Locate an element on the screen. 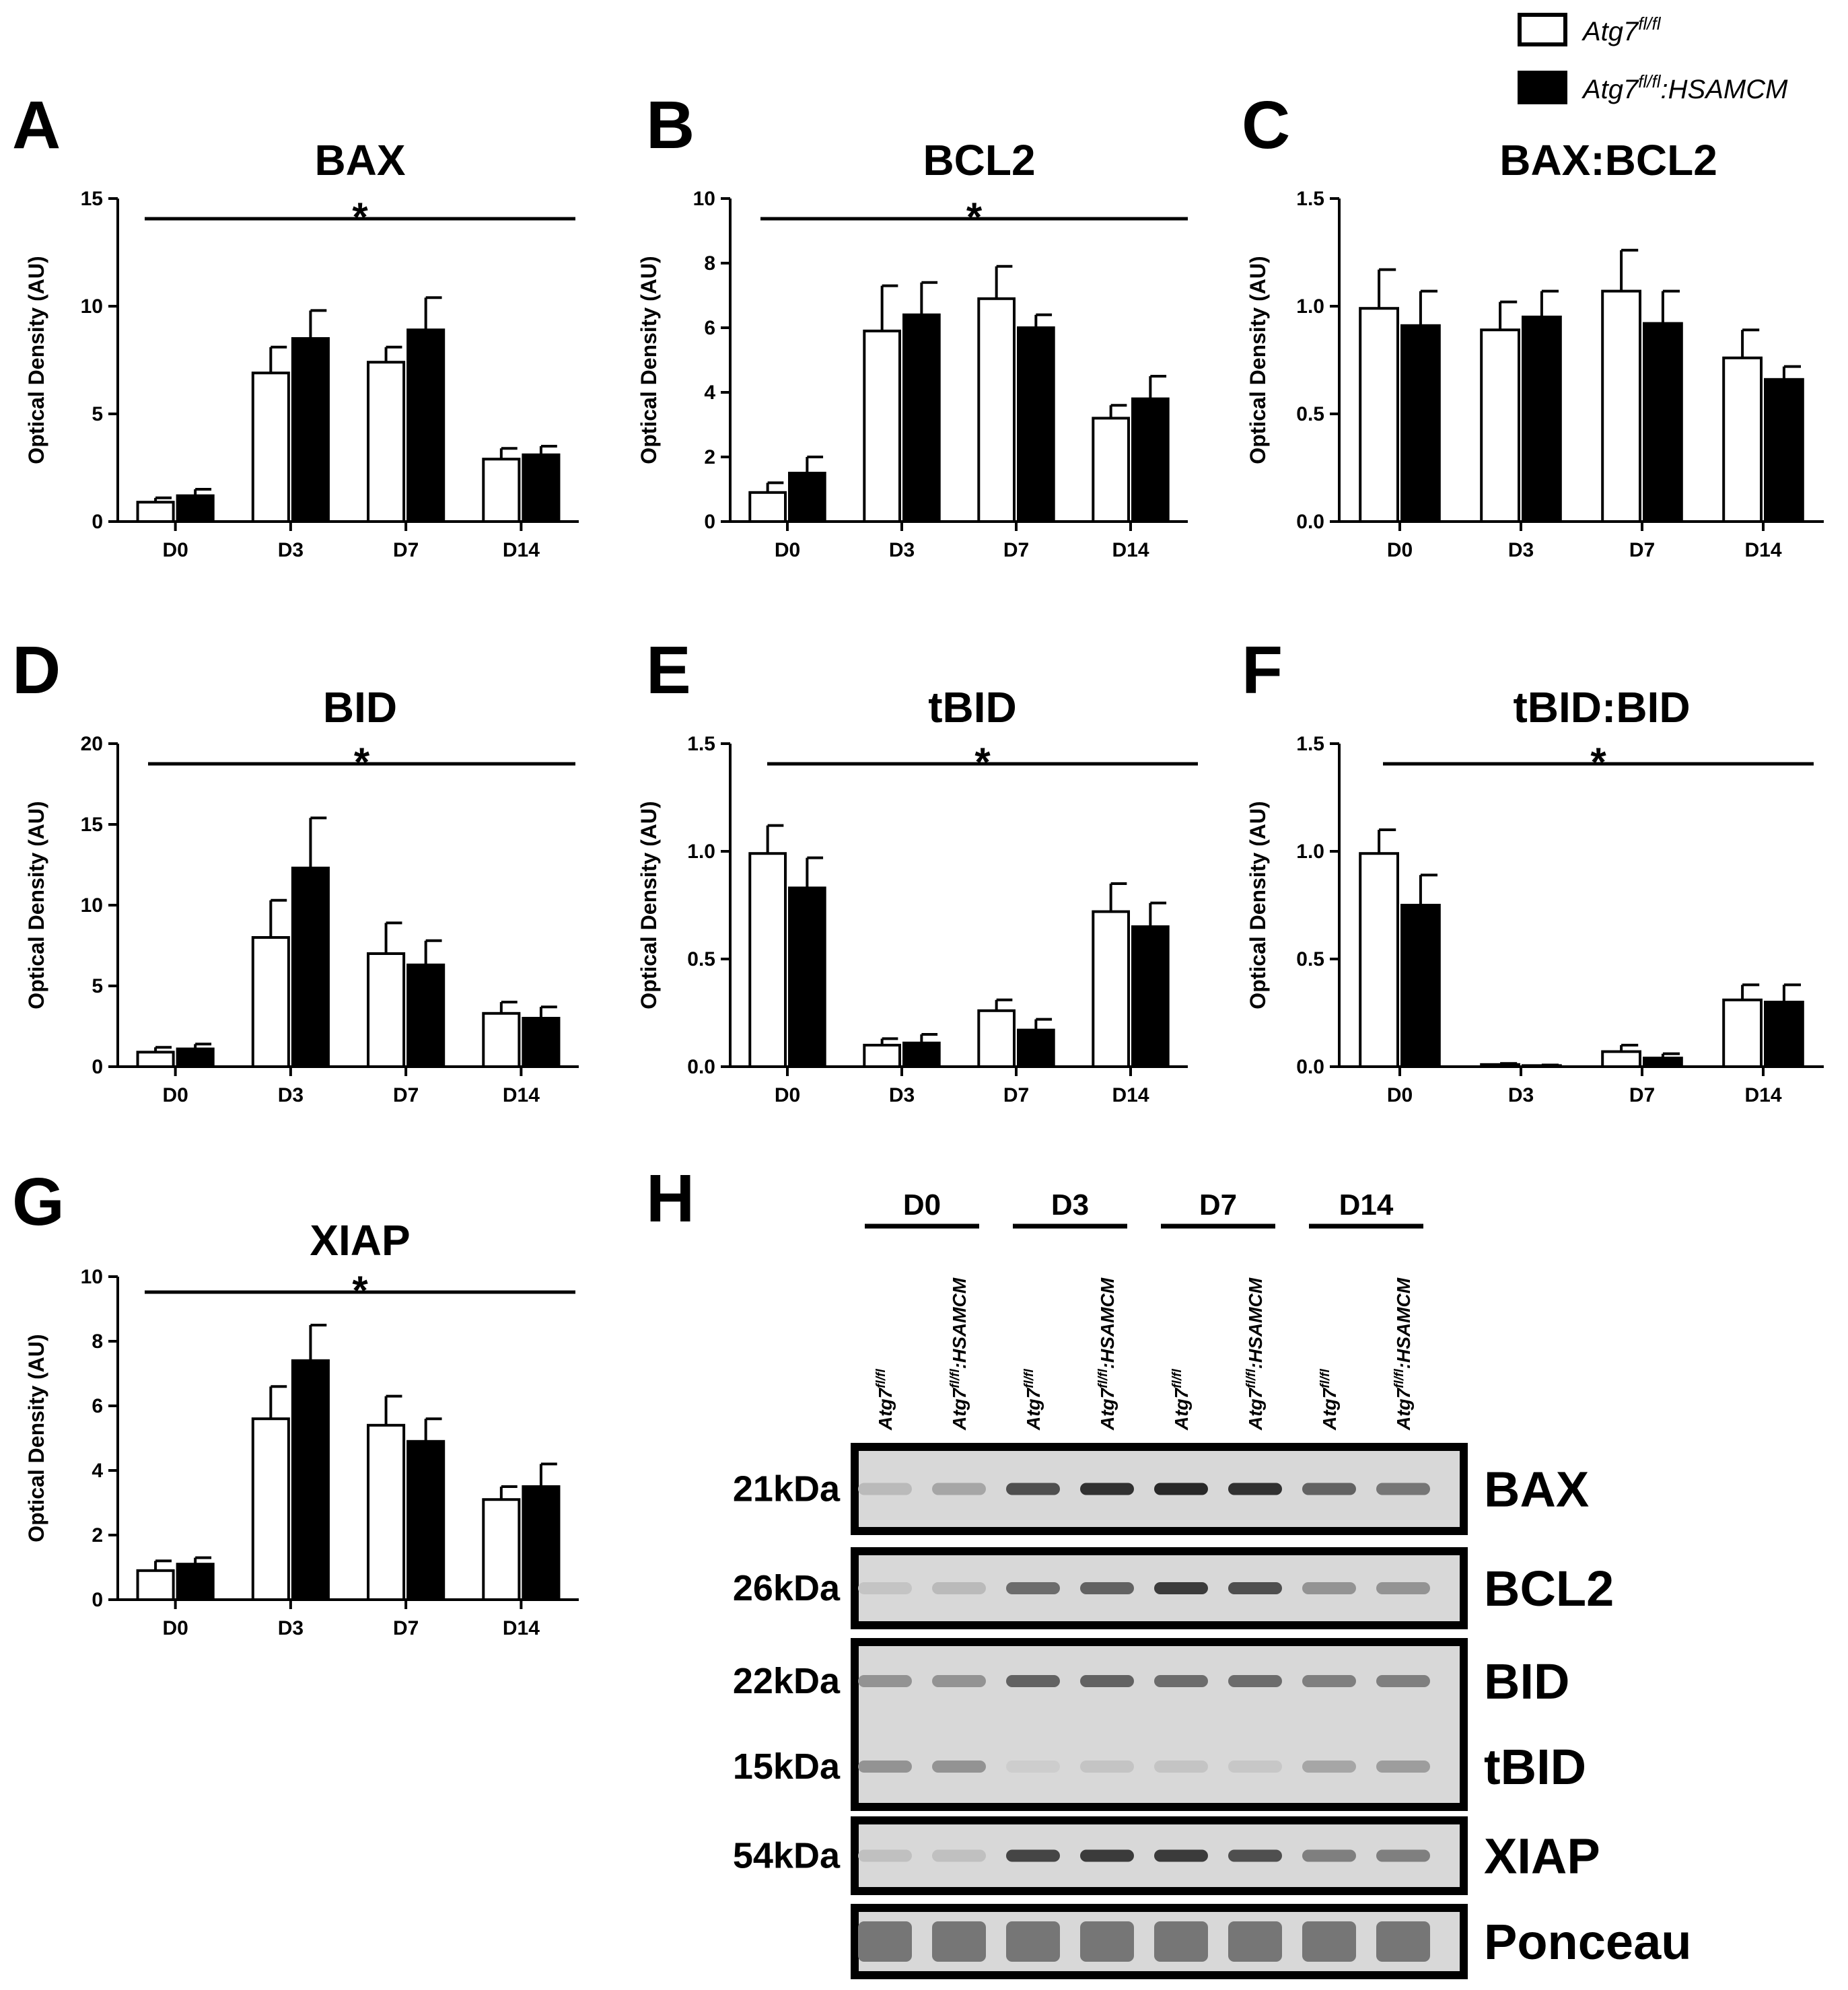 The width and height of the screenshot is (1848, 1990). y-tick-label: 6 is located at coordinates (709, 328).